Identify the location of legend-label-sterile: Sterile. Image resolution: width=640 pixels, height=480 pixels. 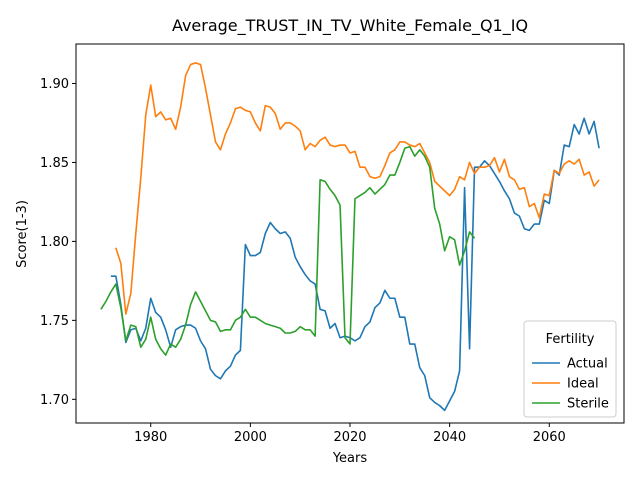
(588, 404).